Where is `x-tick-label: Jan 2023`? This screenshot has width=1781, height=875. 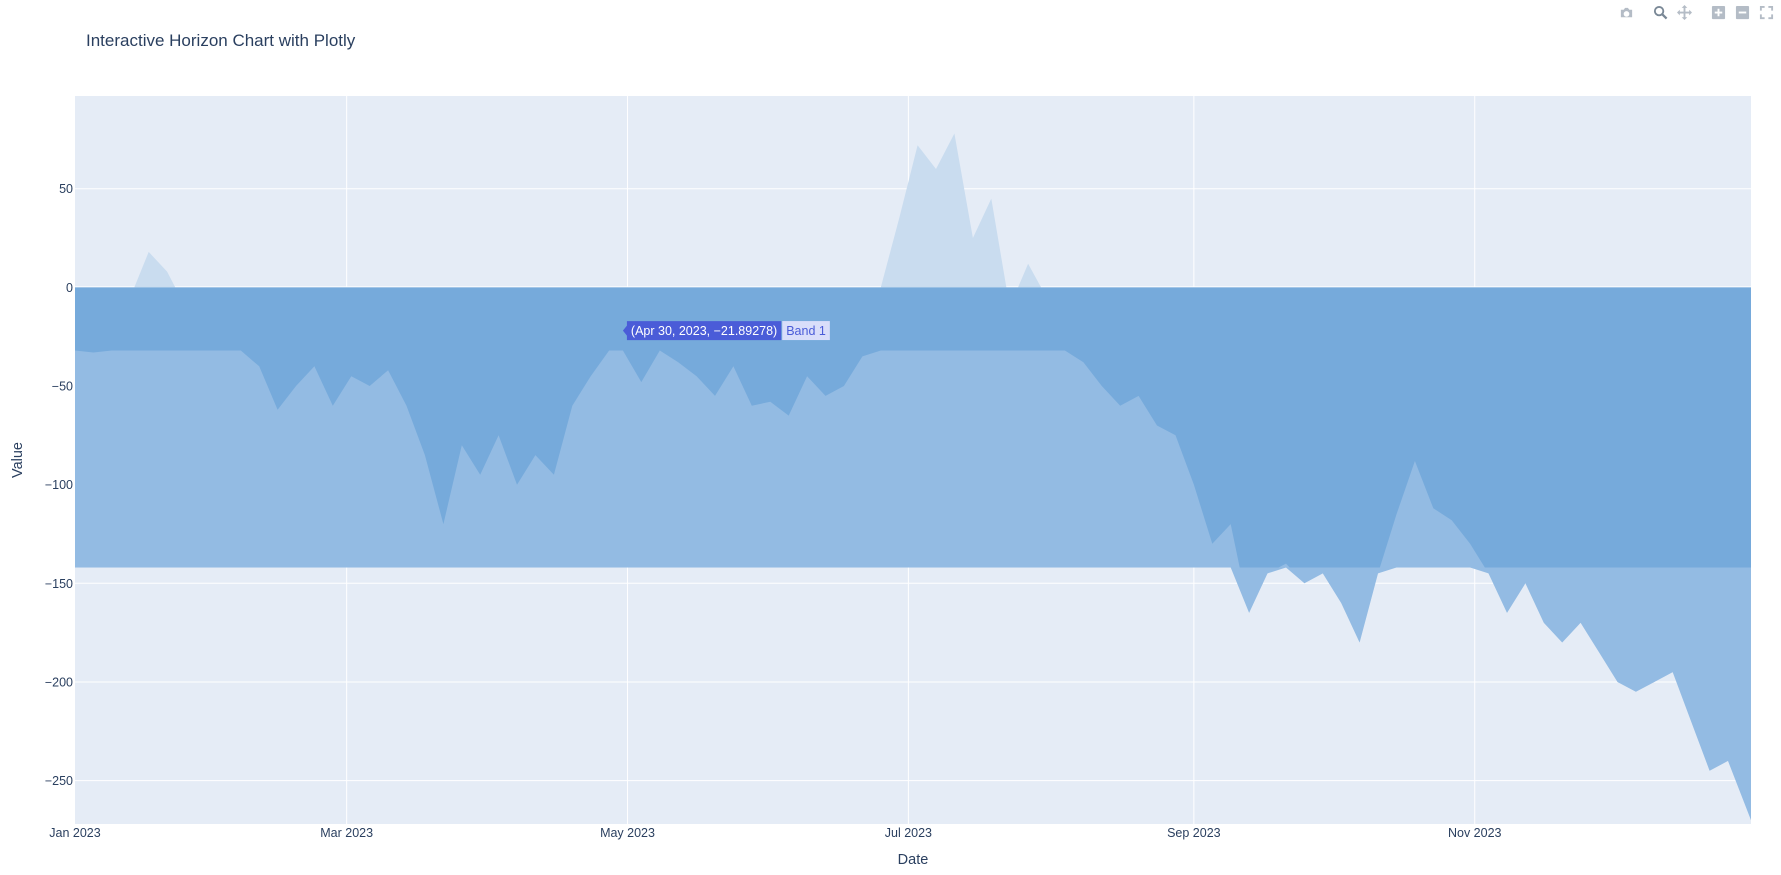 x-tick-label: Jan 2023 is located at coordinates (74, 833).